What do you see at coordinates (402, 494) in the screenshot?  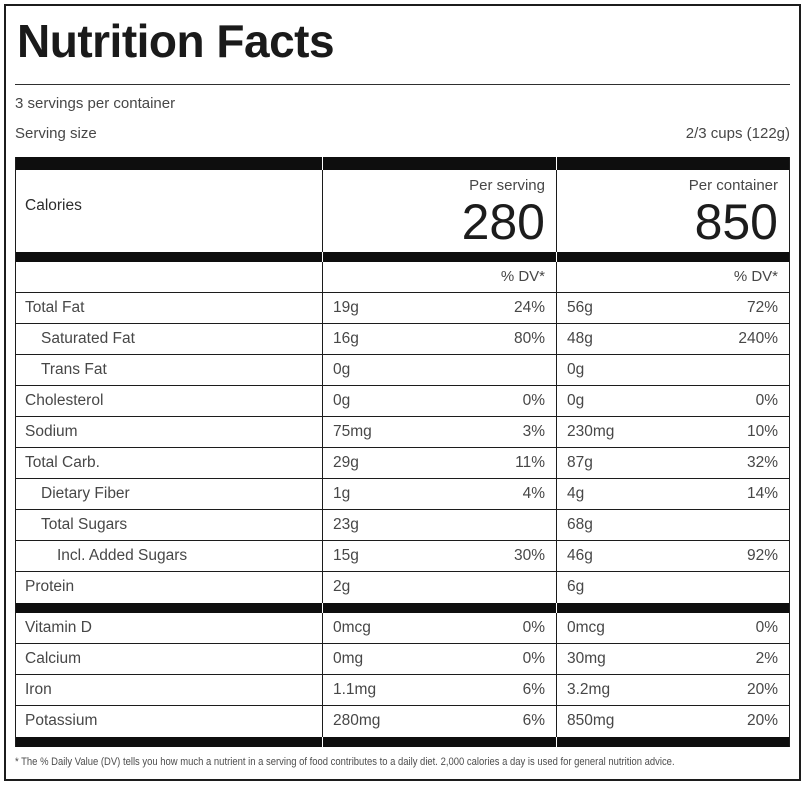 I see `table-row: Dietary Fiber 1g 4% 4g 14%` at bounding box center [402, 494].